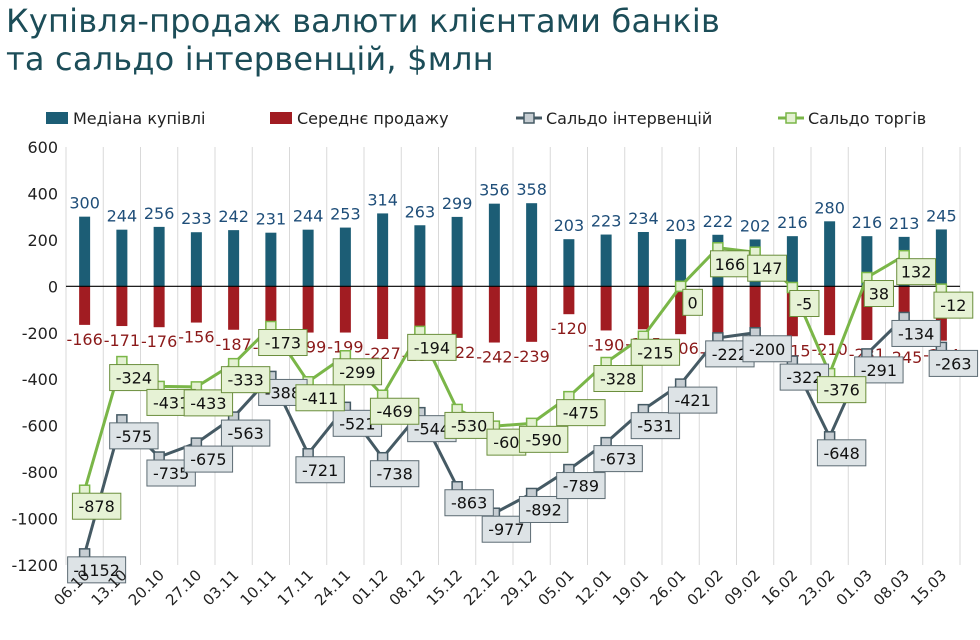  Describe the element at coordinates (593, 587) in the screenshot. I see `x-tick-label: 12.01` at that location.